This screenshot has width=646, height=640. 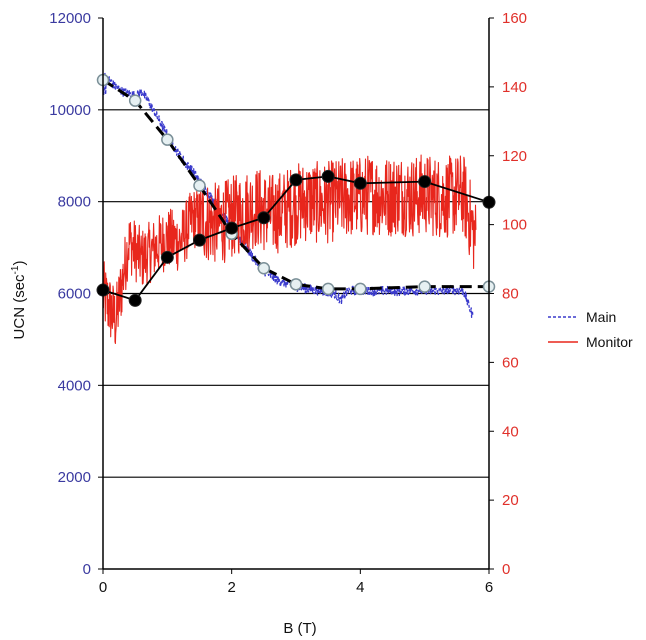 I want to click on y-right-tick-label: 100, so click(x=514, y=225).